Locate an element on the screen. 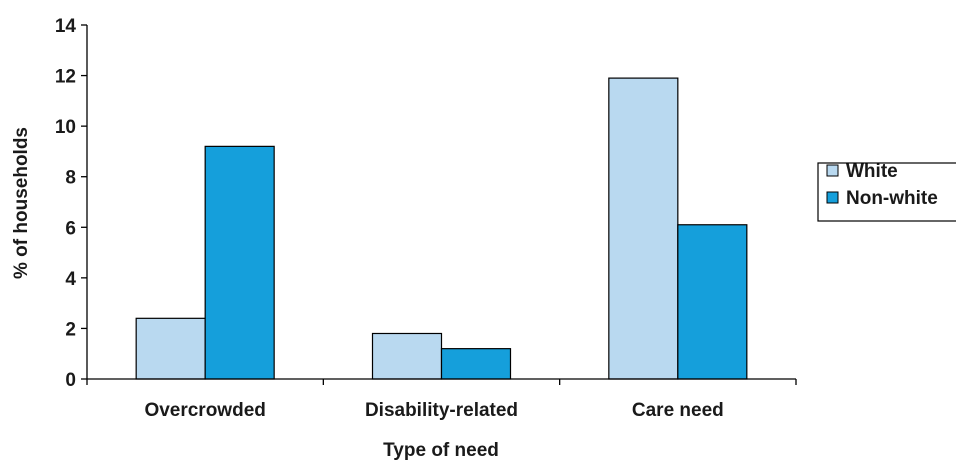 The image size is (956, 461). y-tick-label: 8 is located at coordinates (70, 178).